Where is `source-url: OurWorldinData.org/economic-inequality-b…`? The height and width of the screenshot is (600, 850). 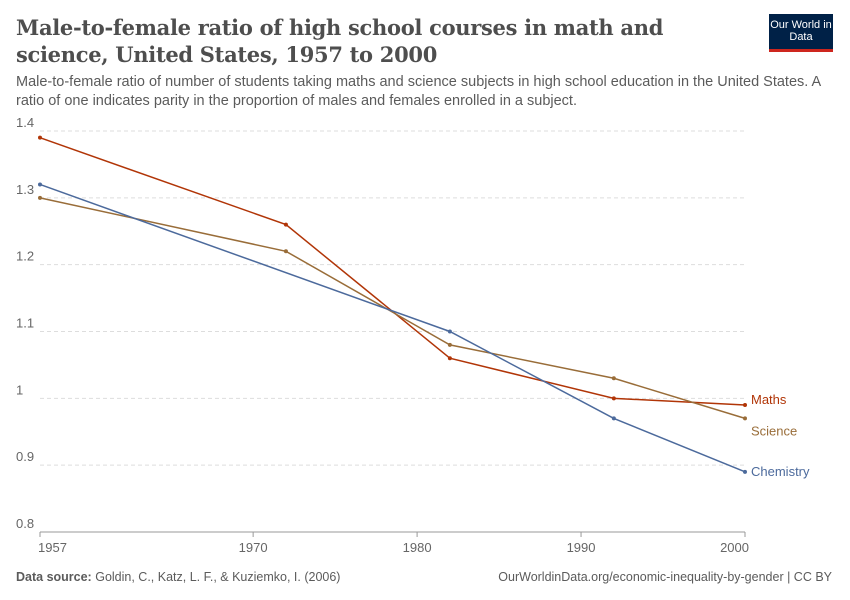
source-url: OurWorldinData.org/economic-inequality-b… is located at coordinates (665, 577).